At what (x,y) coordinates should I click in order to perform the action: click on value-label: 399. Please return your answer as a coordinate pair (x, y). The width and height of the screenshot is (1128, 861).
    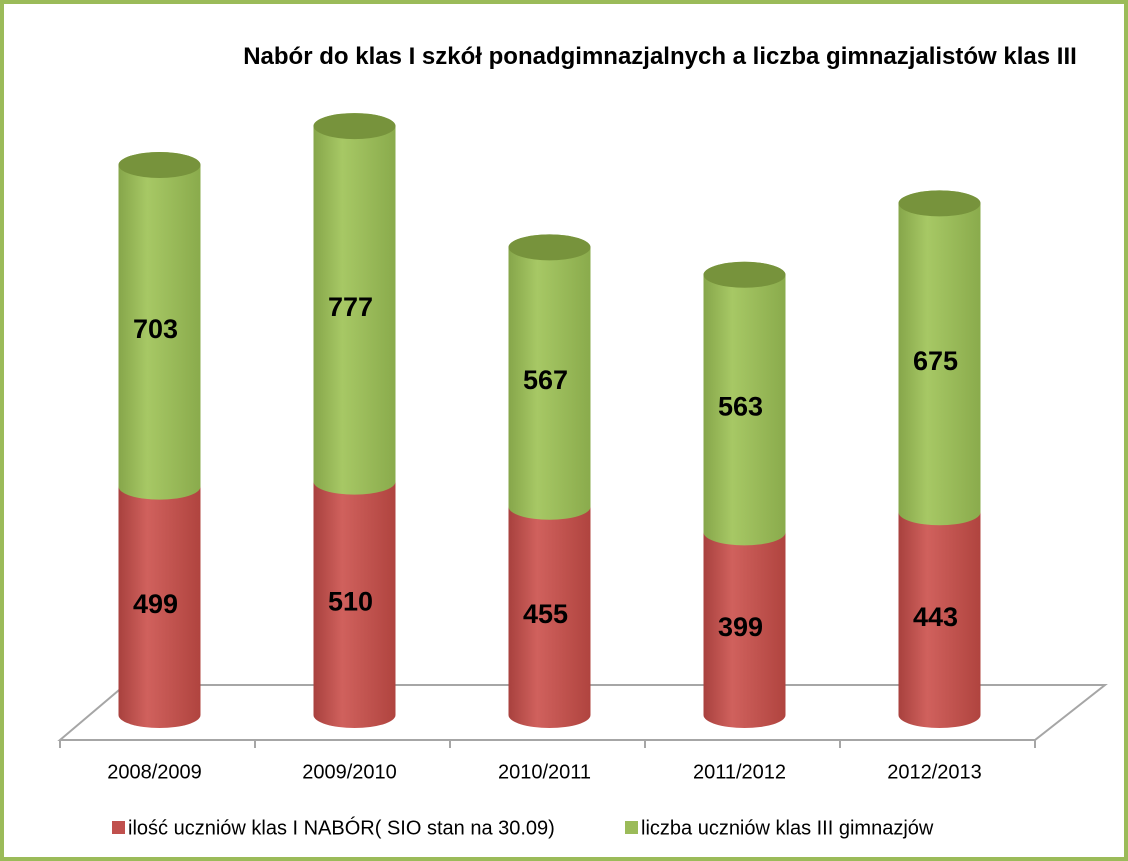
    Looking at the image, I should click on (740, 627).